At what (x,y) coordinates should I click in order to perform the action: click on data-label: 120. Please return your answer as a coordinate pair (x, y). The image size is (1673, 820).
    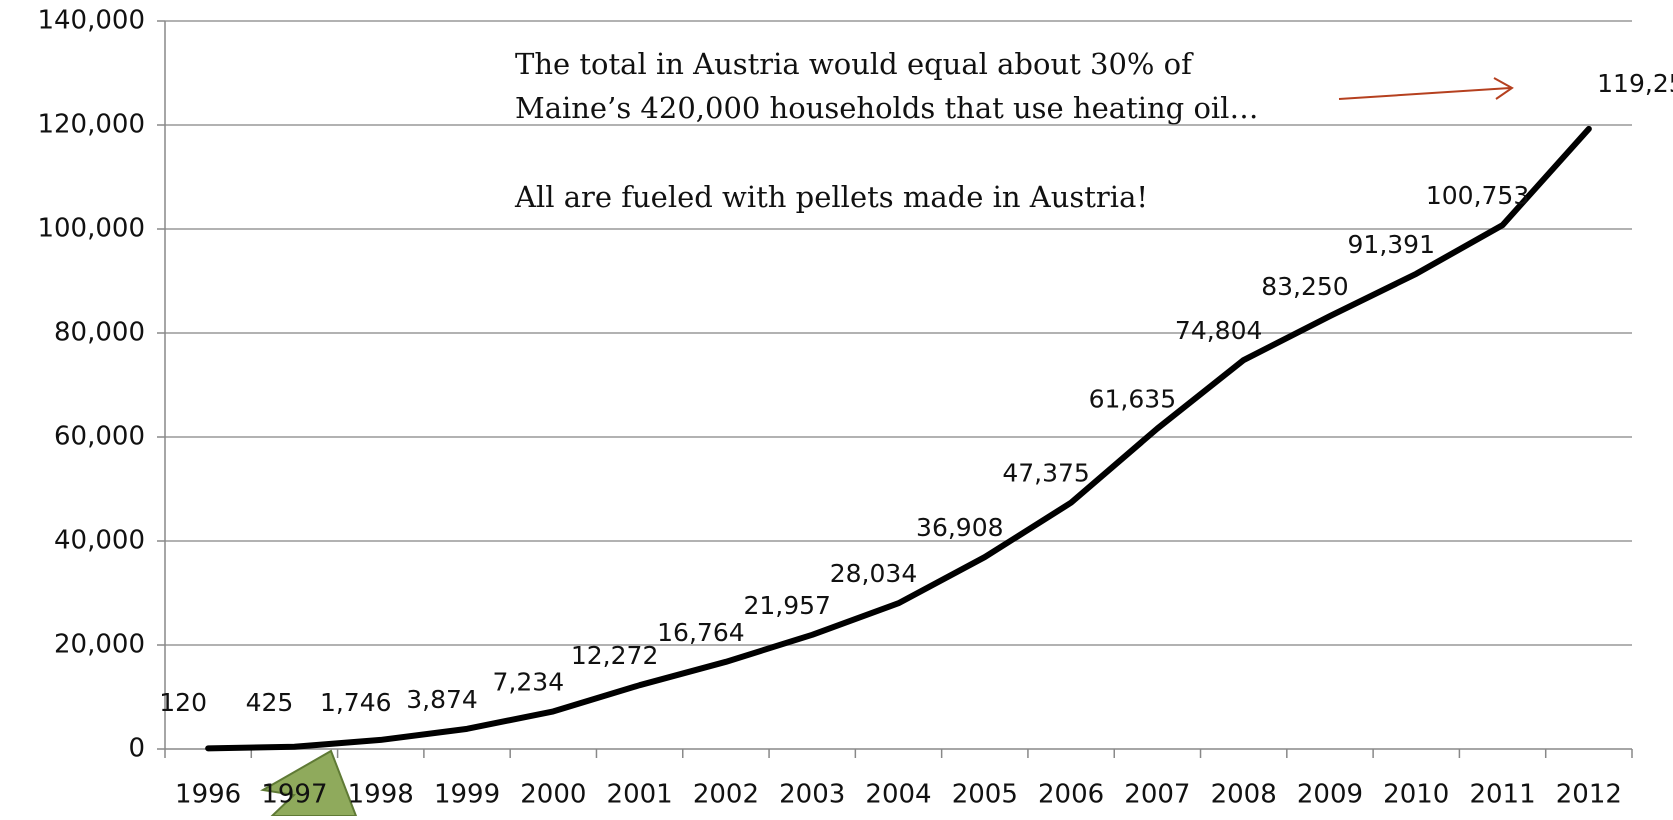
    Looking at the image, I should click on (183, 702).